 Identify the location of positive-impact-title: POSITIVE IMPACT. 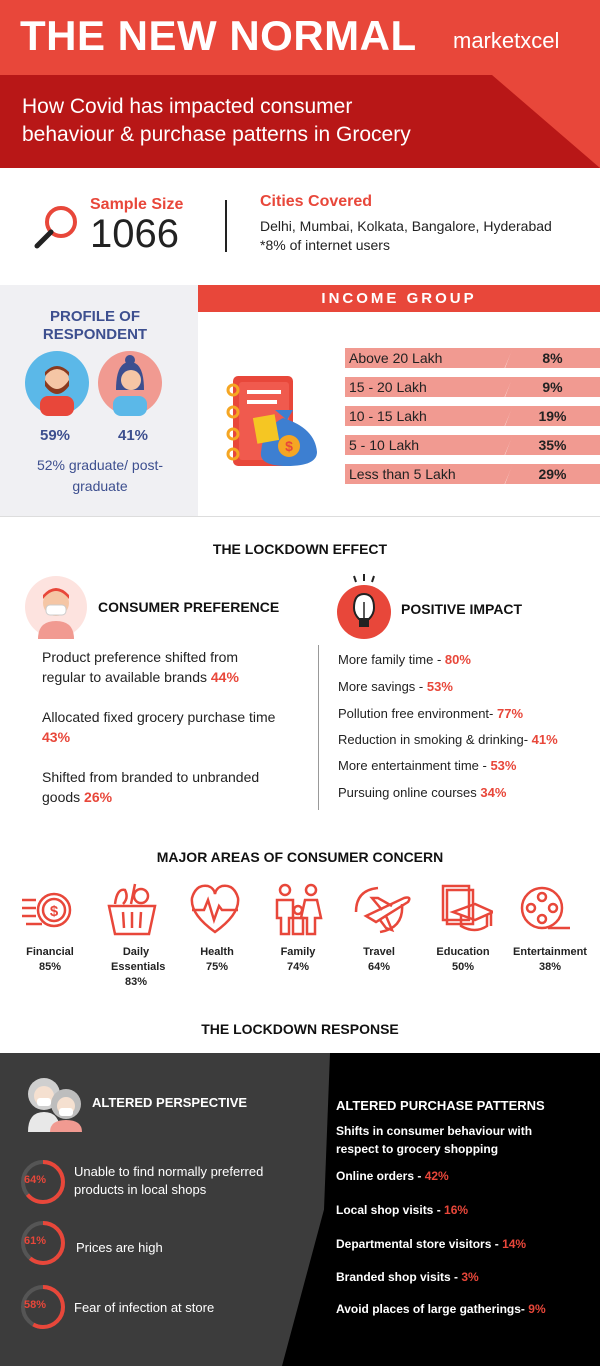
(462, 609).